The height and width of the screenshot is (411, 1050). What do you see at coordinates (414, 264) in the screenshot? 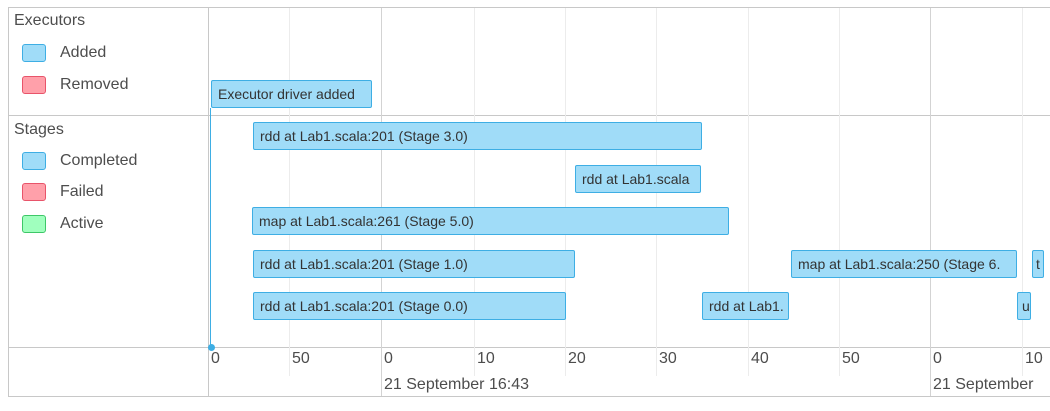
I see `stage-bar: rdd at Lab1.scala:201 (Stage 1.0)` at bounding box center [414, 264].